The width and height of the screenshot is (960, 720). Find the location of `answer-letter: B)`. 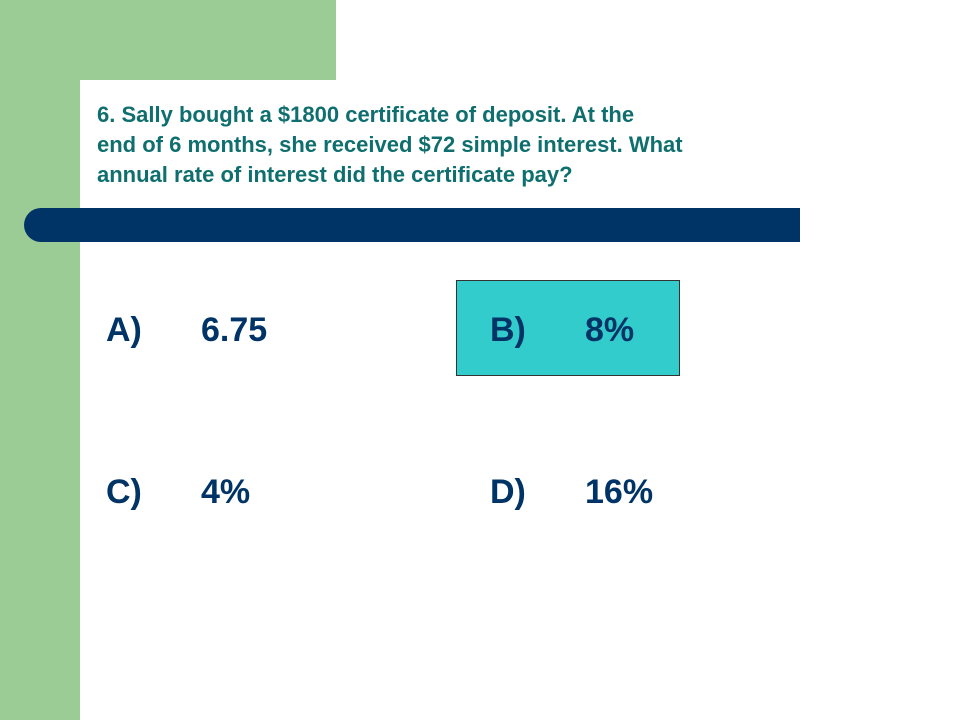

answer-letter: B) is located at coordinates (508, 330).